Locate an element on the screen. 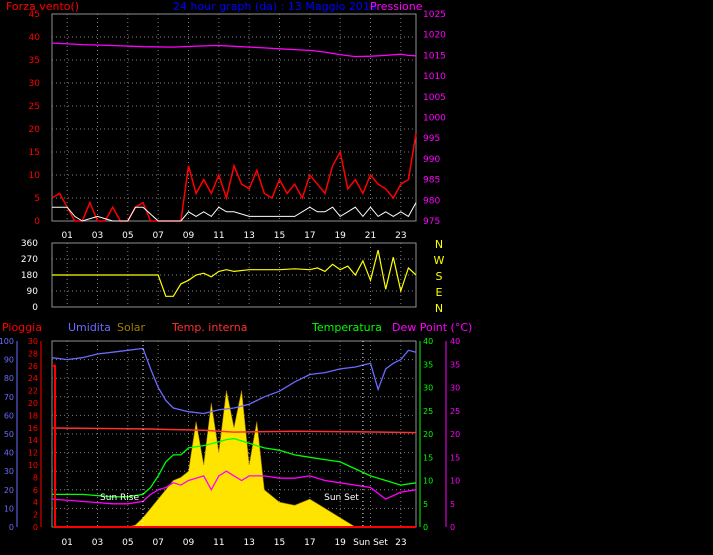 The image size is (713, 555). wind-axis-tick: 45 is located at coordinates (34, 15).